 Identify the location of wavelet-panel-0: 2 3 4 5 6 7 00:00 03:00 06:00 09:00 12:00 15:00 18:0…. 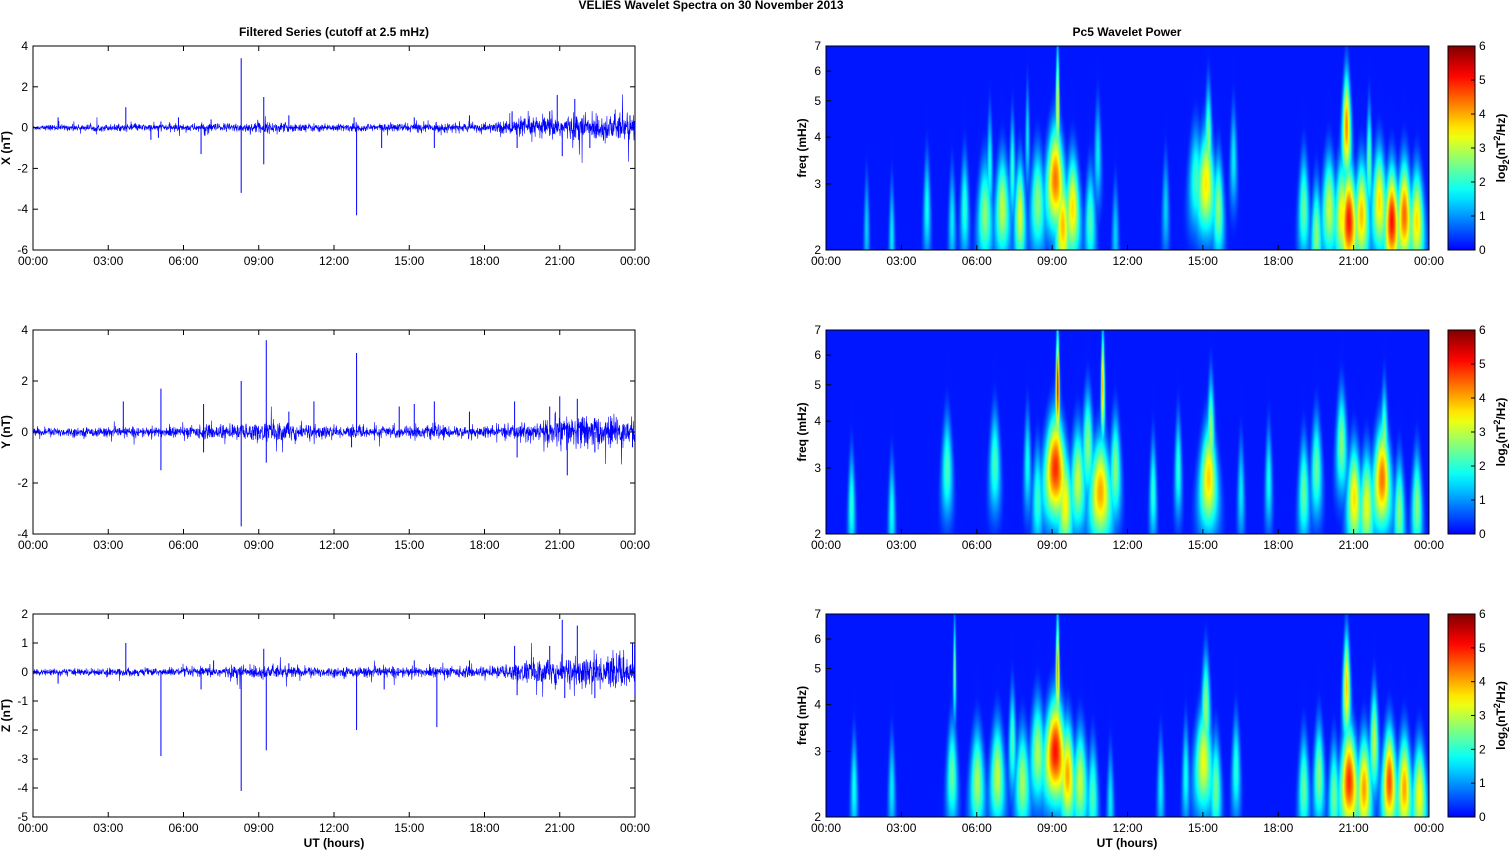
(1153, 153).